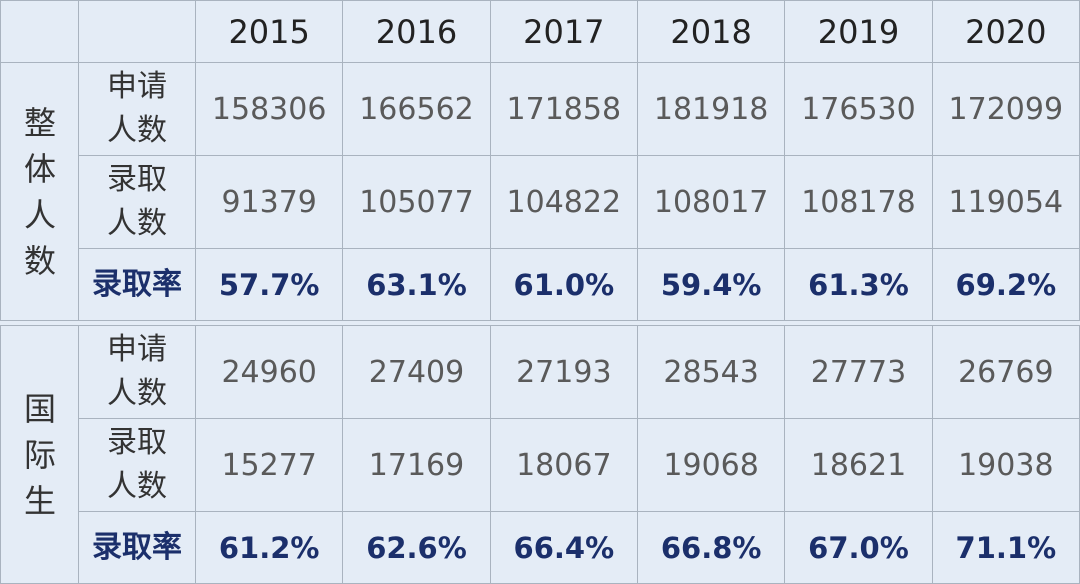  Describe the element at coordinates (269, 465) in the screenshot. I see `value-cell: 15277` at that location.